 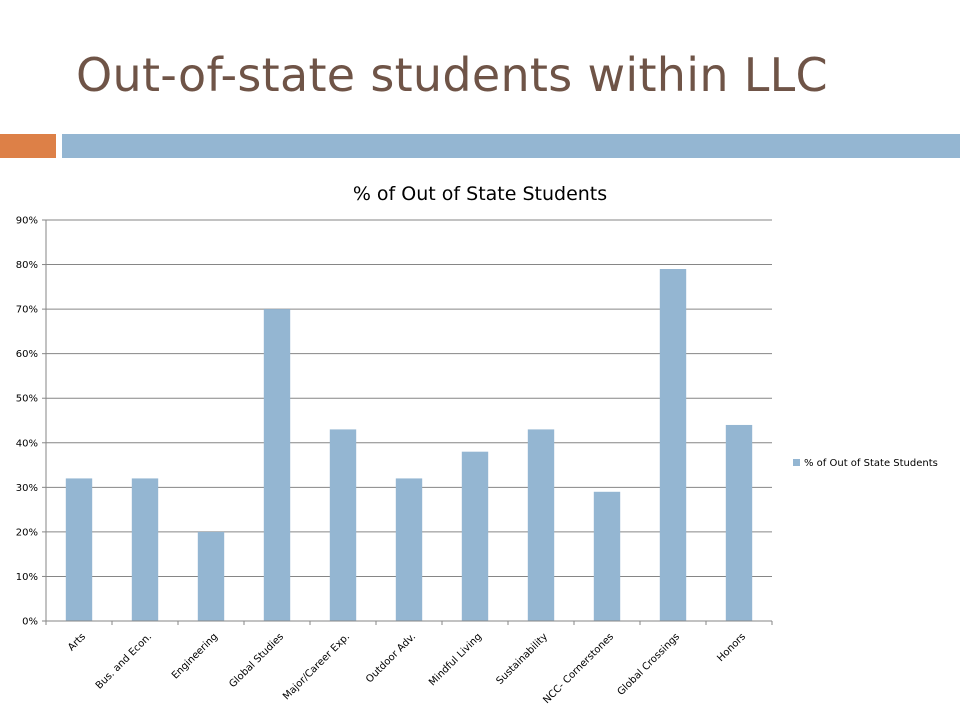 What do you see at coordinates (77, 642) in the screenshot?
I see `x-tick-label: Arts` at bounding box center [77, 642].